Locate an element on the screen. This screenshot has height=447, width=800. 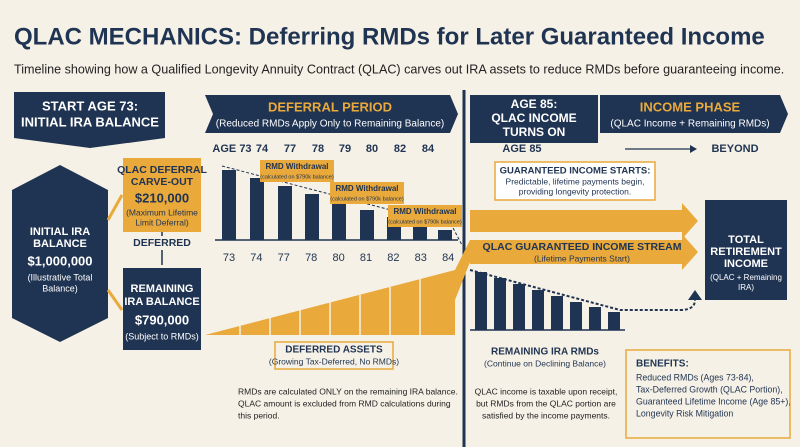
deferred-assets-title: DEFERRED ASSETS is located at coordinates (334, 350).